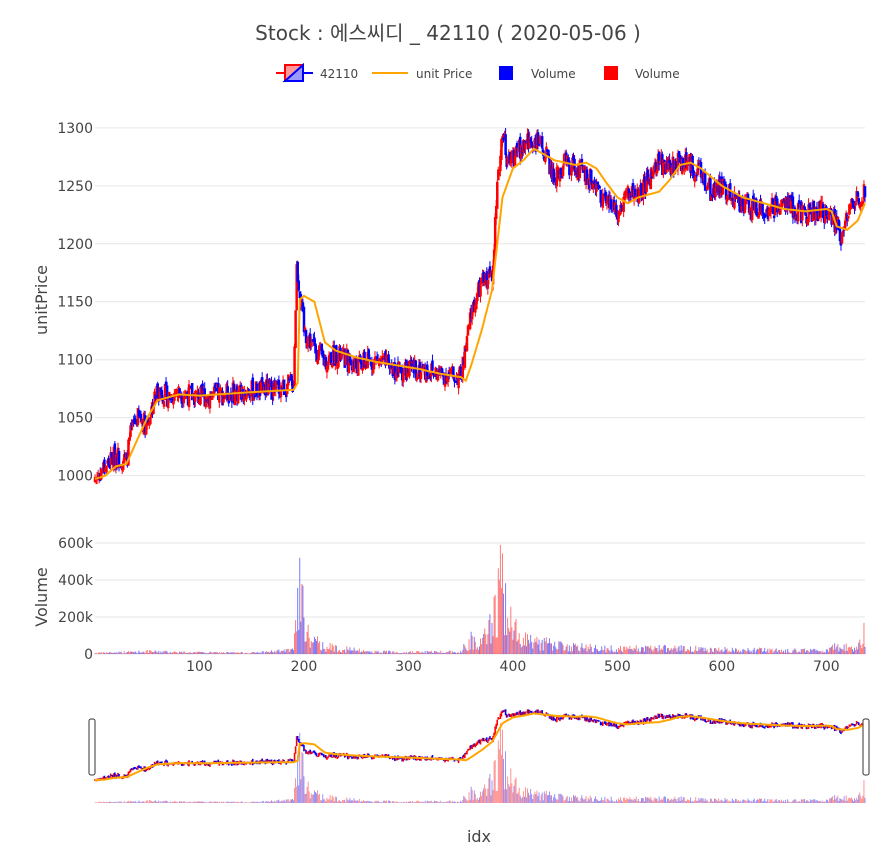  I want to click on range-slider-handle-left, so click(92, 747).